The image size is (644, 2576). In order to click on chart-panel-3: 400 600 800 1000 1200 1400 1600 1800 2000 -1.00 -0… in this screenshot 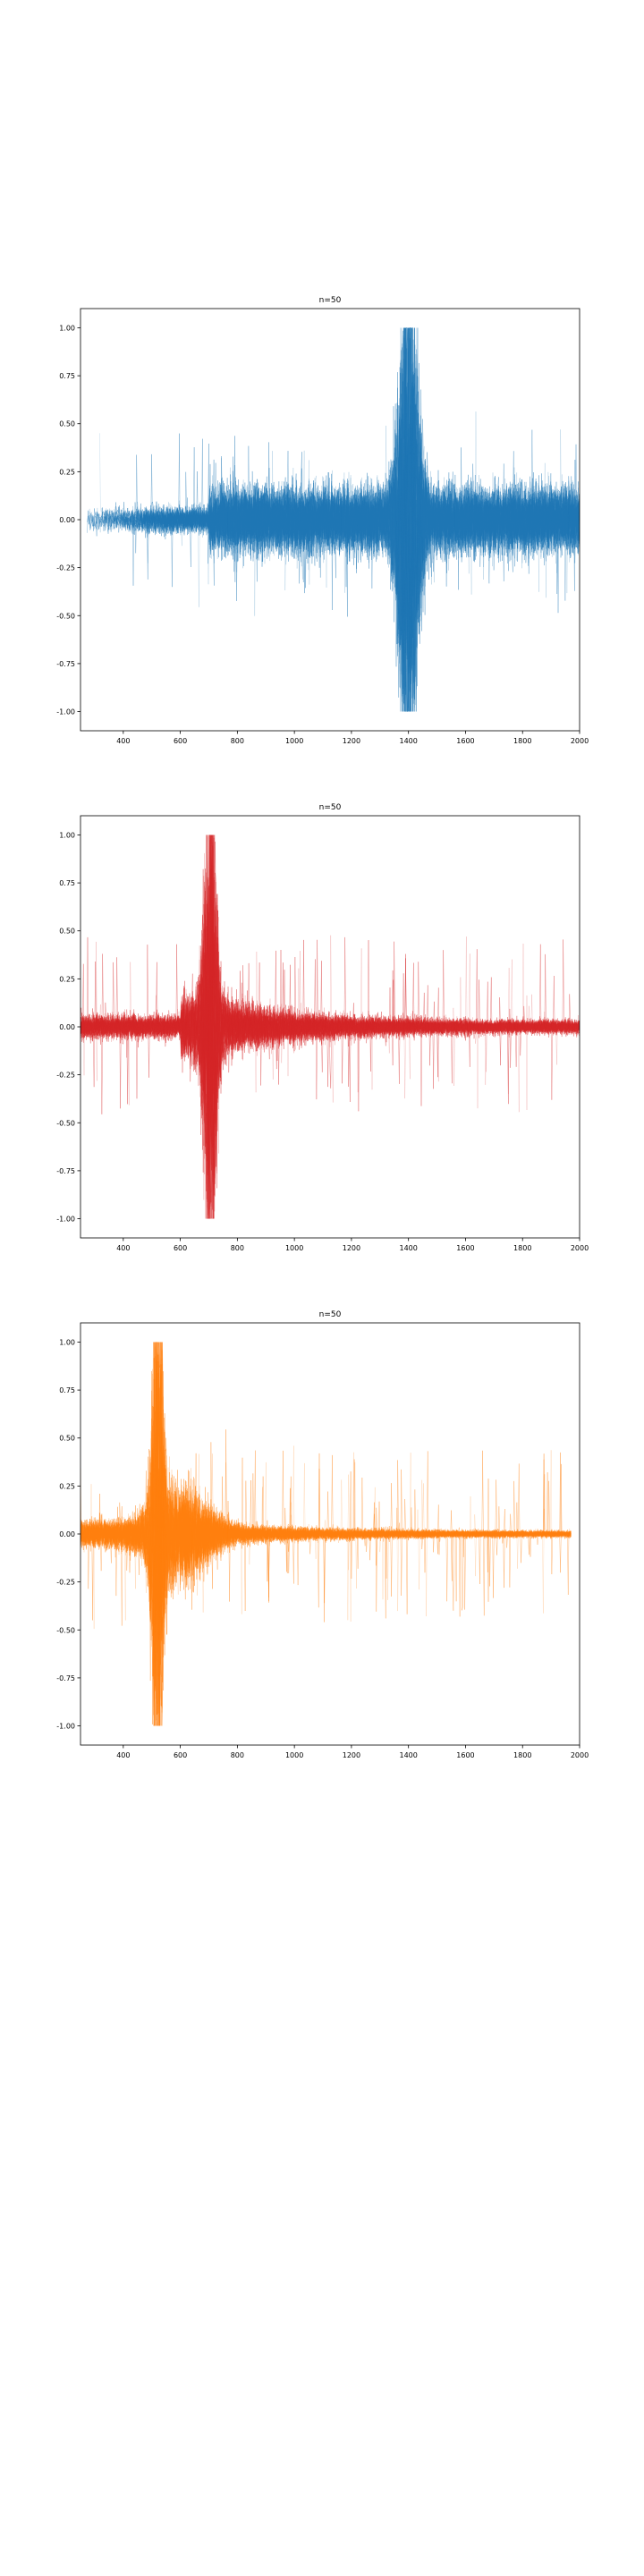, I will do `click(322, 1534)`.